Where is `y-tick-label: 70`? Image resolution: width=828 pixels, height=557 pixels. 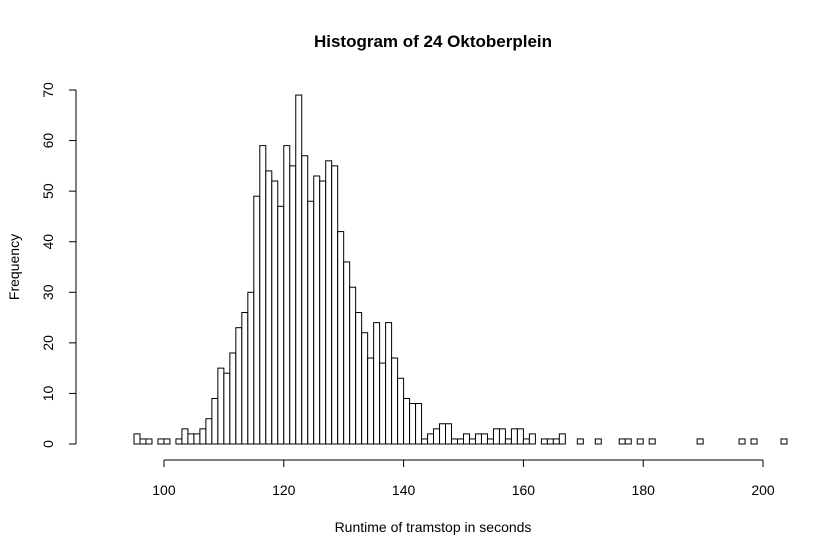
y-tick-label: 70 is located at coordinates (48, 90).